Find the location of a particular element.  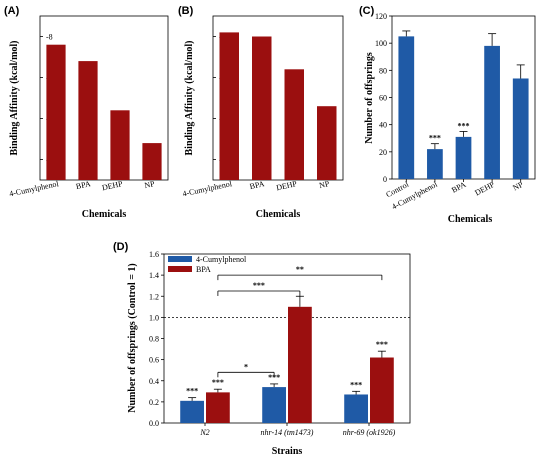

x-tick-label: nhr-14 (tm1473) is located at coordinates (287, 432).